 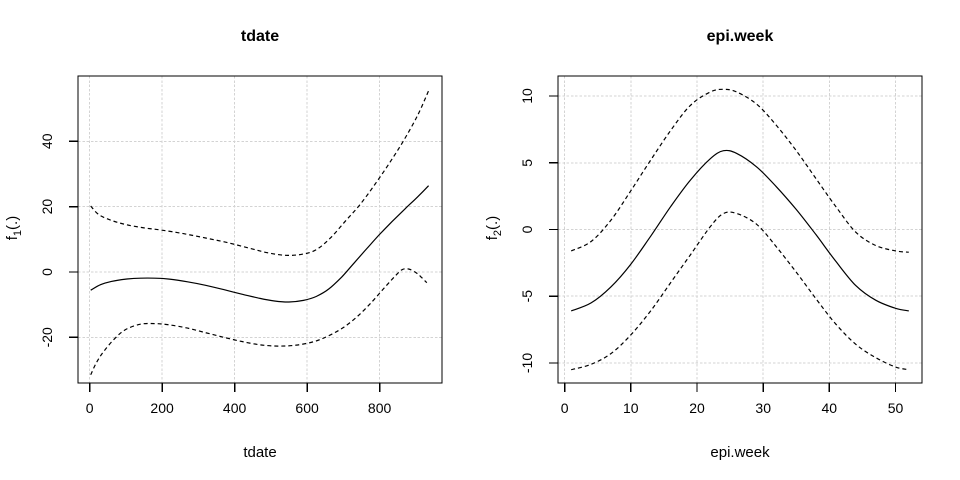 I want to click on panel-title: epi.week, so click(x=740, y=36).